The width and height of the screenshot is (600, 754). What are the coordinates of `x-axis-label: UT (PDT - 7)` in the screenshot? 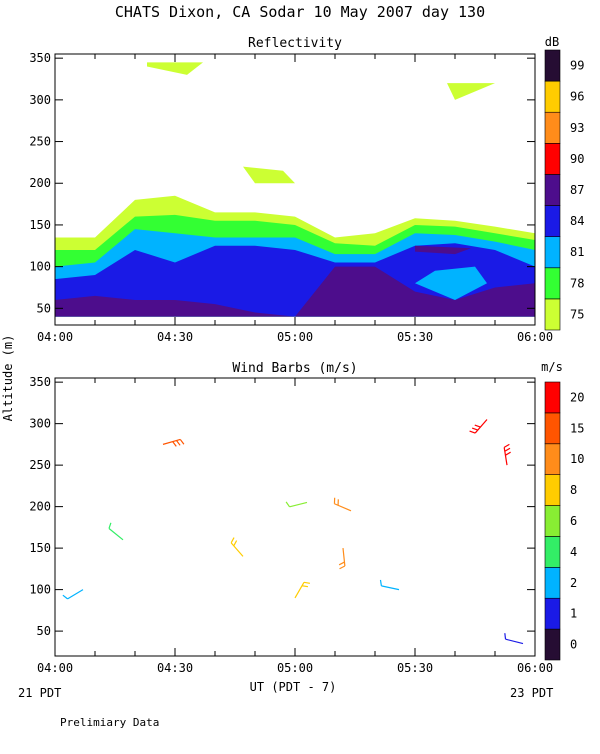 It's located at (293, 687).